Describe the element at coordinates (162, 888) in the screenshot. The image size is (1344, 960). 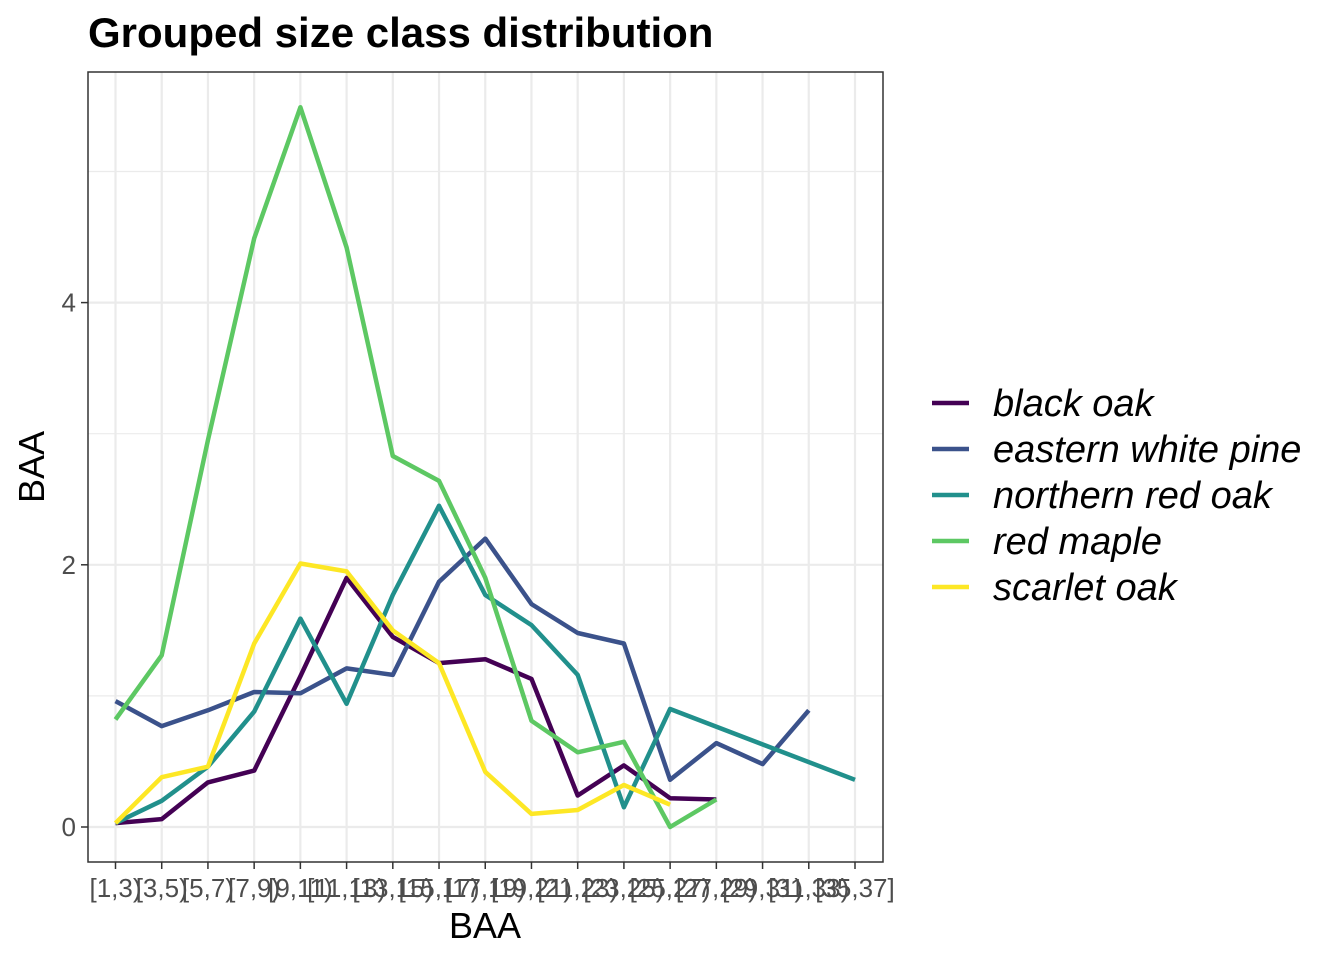
I see `x-tick-label-1: [3,5)` at that location.